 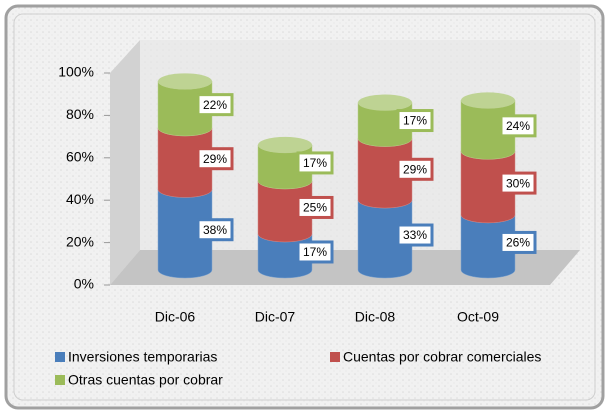 What do you see at coordinates (125, 162) in the screenshot?
I see `side-wall` at bounding box center [125, 162].